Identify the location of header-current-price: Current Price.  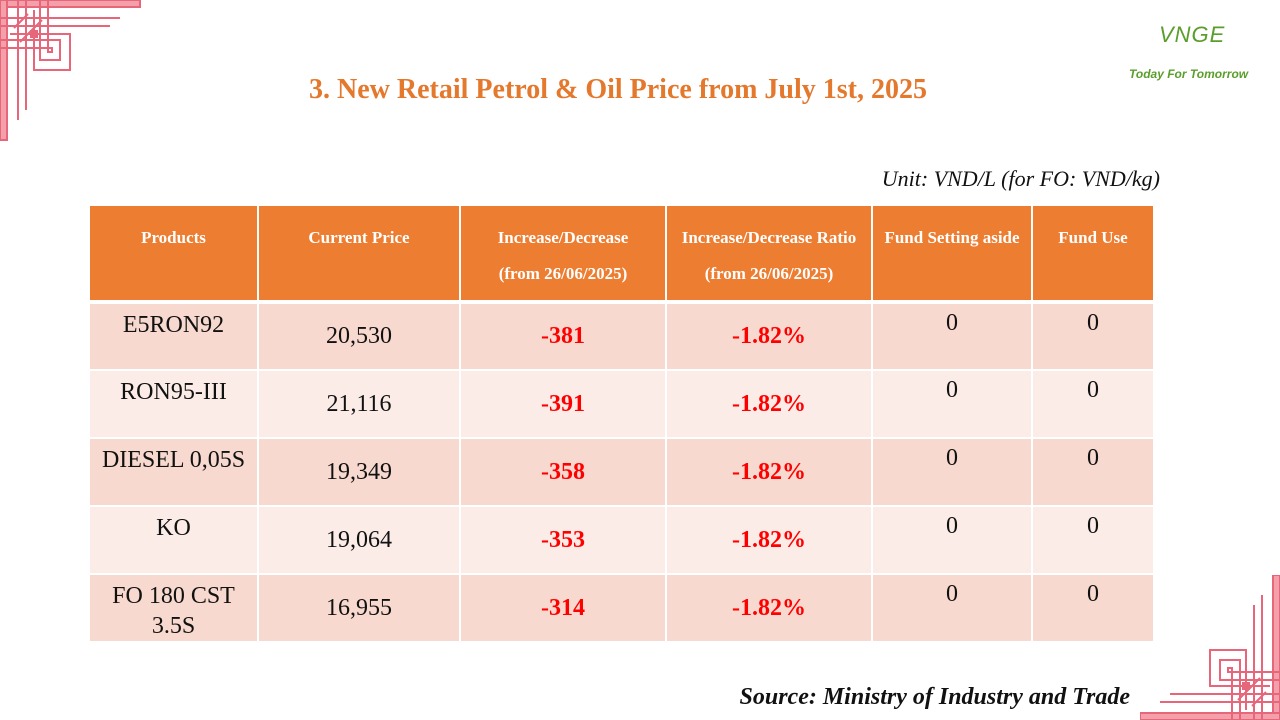
(359, 255).